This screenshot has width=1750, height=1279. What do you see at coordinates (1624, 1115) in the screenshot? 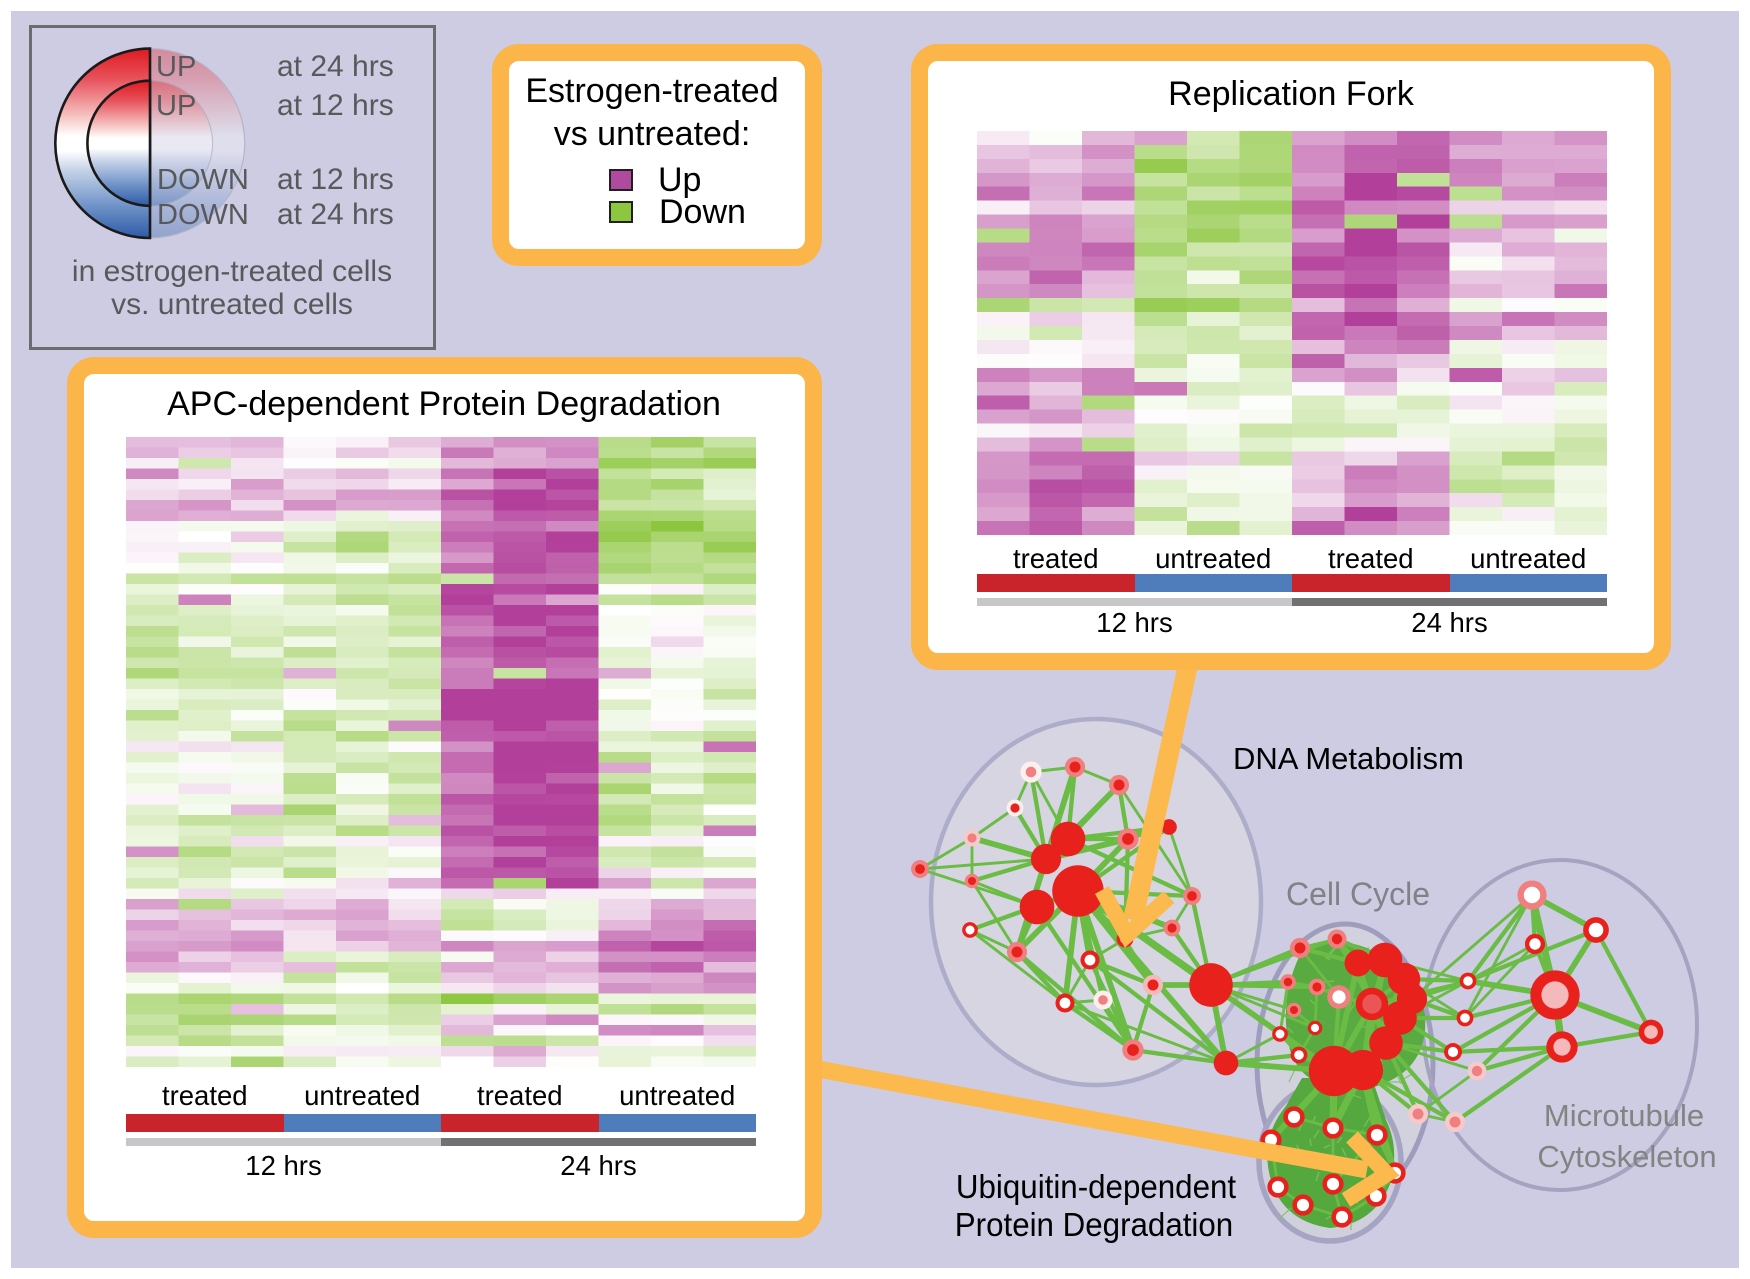
I see `svg-text: Microtubule` at bounding box center [1624, 1115].